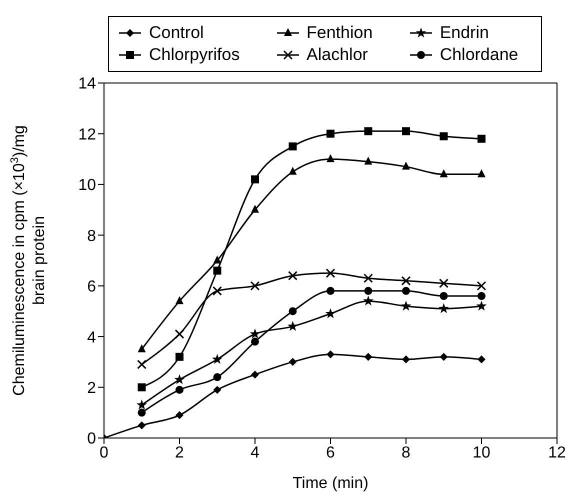  What do you see at coordinates (87, 135) in the screenshot?
I see `y-tick-label: 12` at bounding box center [87, 135].